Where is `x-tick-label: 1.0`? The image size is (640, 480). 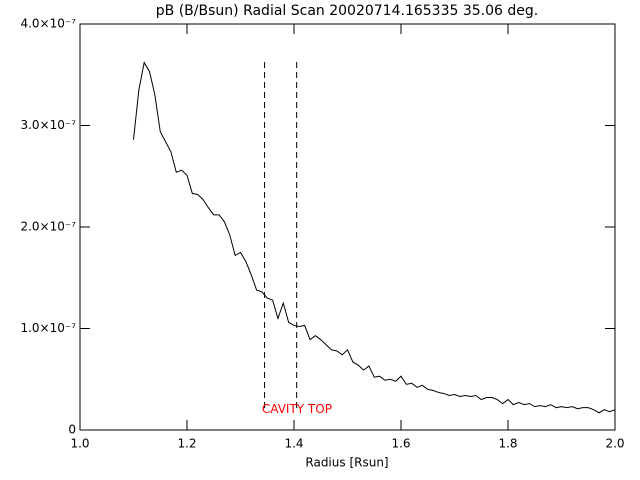 x-tick-label: 1.0 is located at coordinates (79, 444).